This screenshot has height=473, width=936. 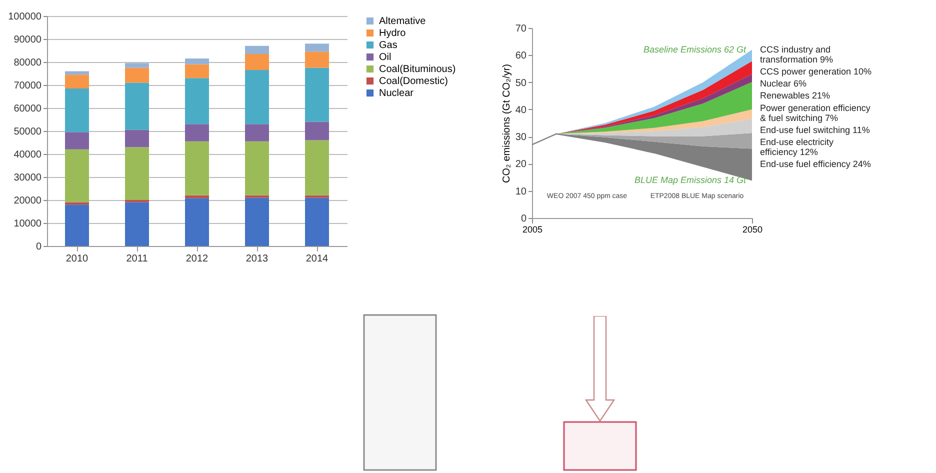 I want to click on y-tick-label: 60000, so click(x=28, y=109).